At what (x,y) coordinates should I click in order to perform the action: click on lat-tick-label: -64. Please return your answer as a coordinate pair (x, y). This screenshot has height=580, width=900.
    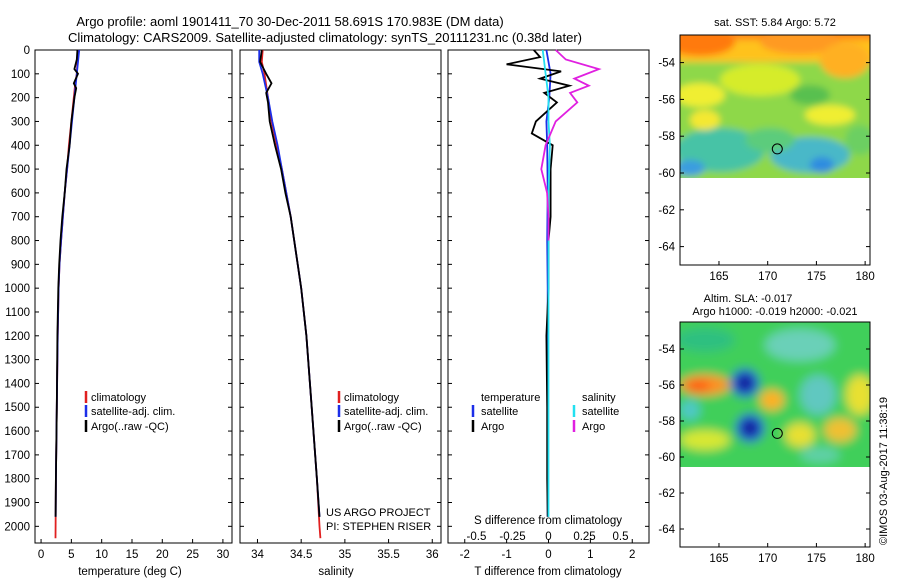
    Looking at the image, I should click on (666, 248).